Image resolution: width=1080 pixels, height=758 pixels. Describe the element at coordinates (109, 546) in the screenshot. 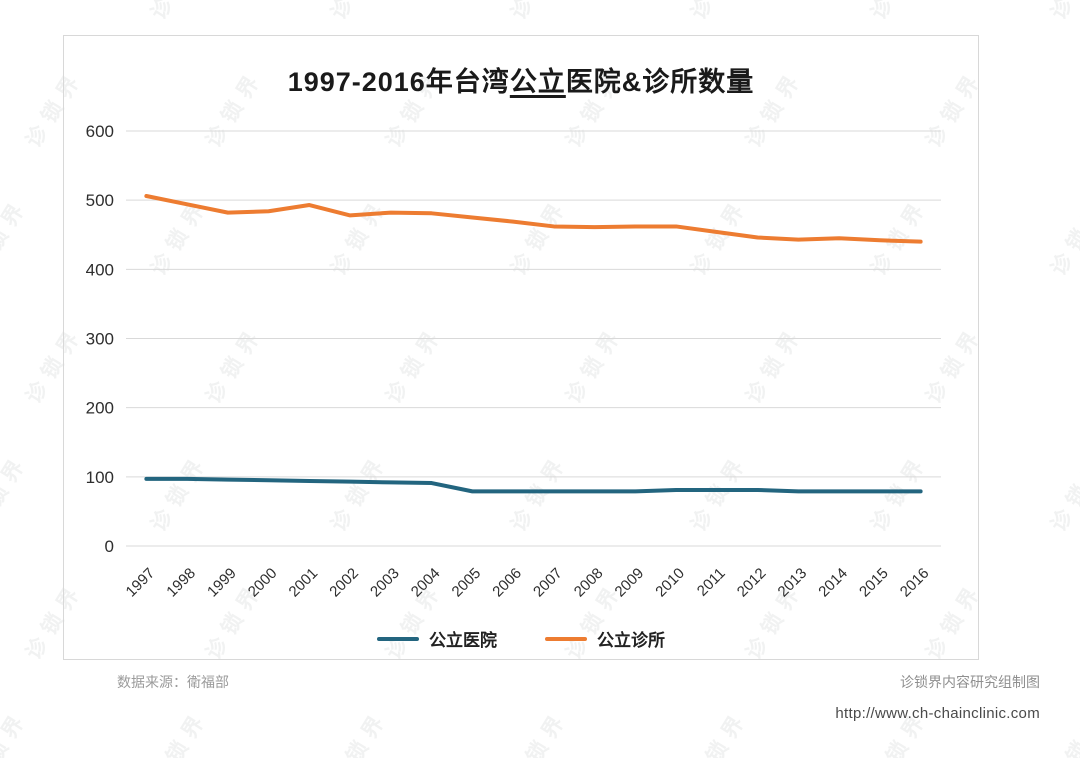

I see `y-tick-label: 0` at that location.